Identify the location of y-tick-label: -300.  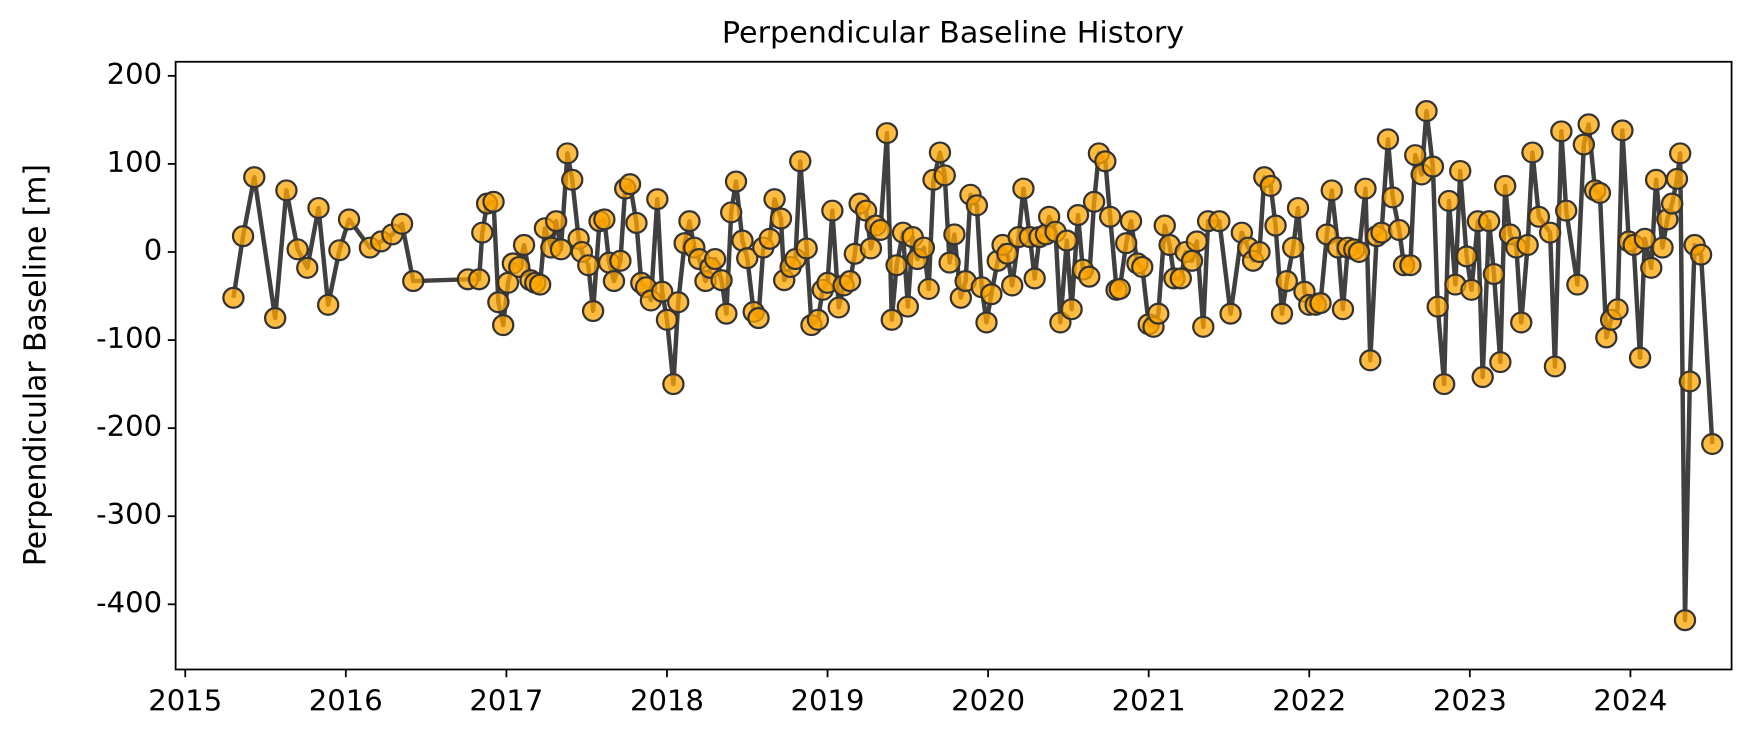
(129, 514).